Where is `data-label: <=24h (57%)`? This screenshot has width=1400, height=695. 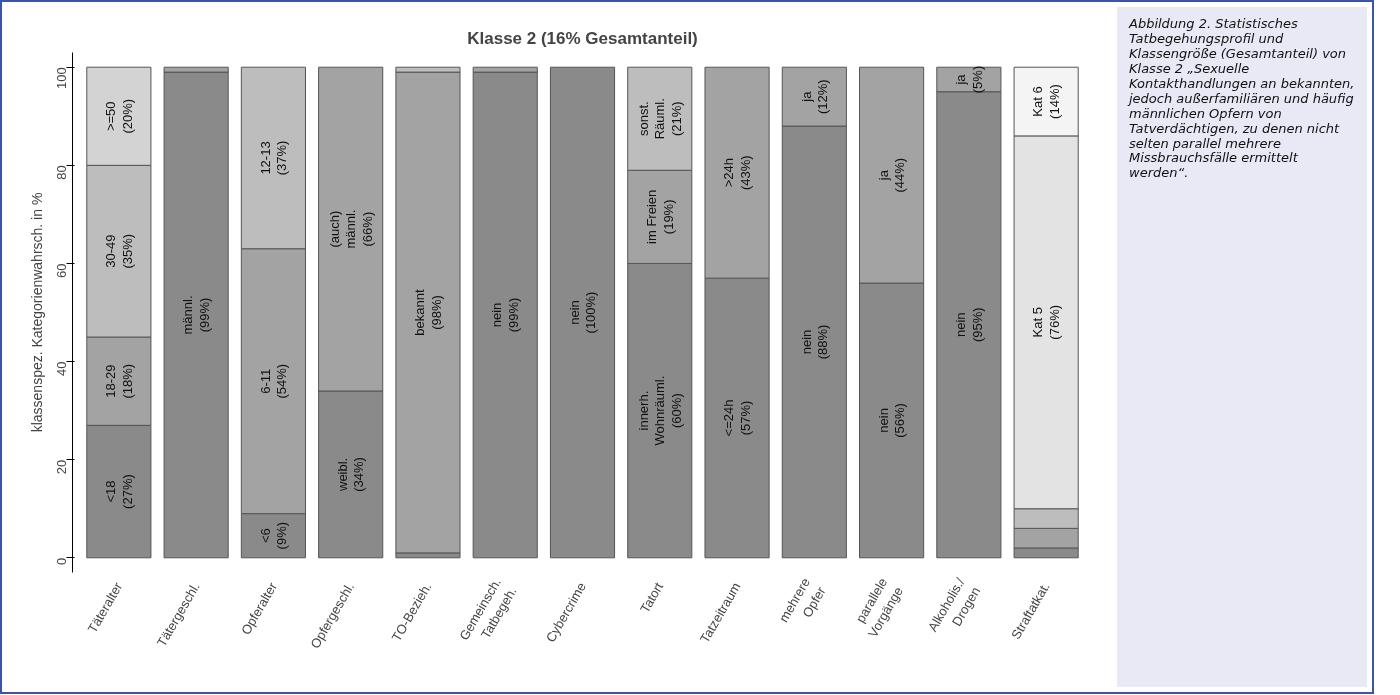
data-label: <=24h (57%) is located at coordinates (737, 418).